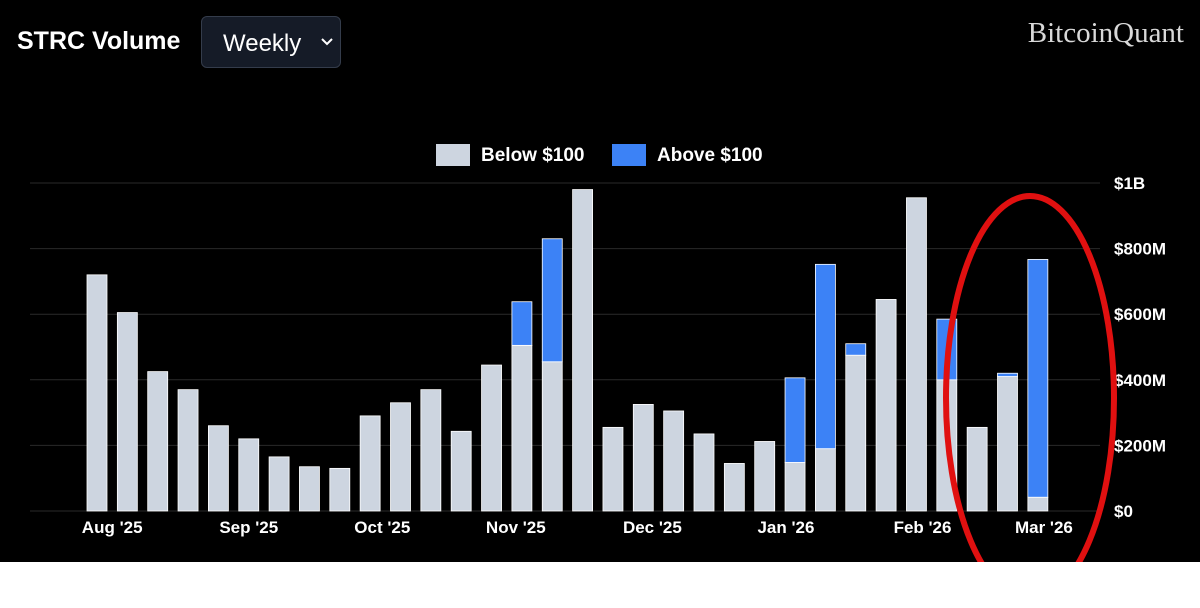  Describe the element at coordinates (1140, 314) in the screenshot. I see `y-tick-label: $600M` at that location.